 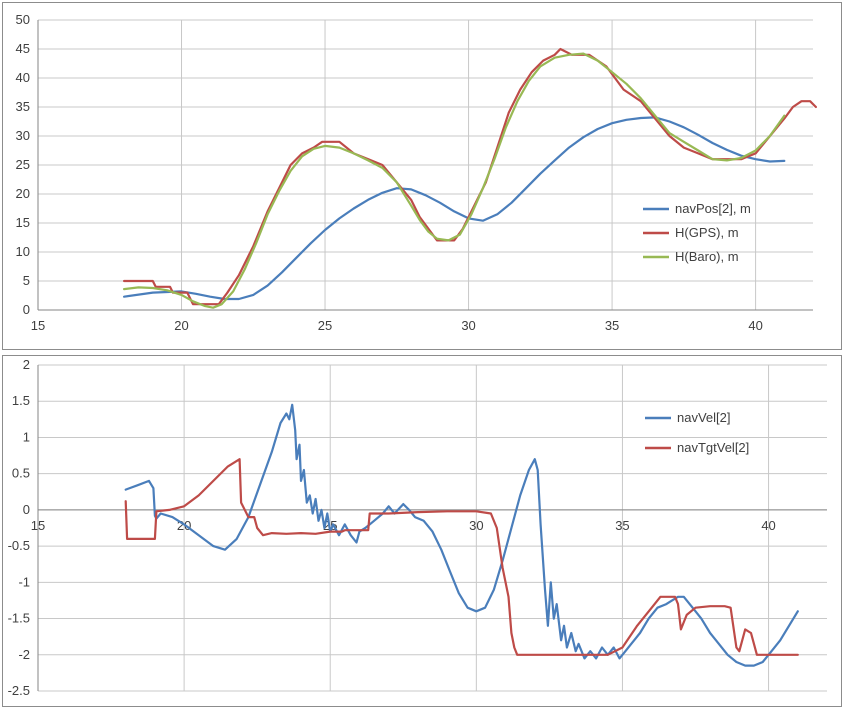 I want to click on legend-label: navVel[2], so click(x=704, y=417).